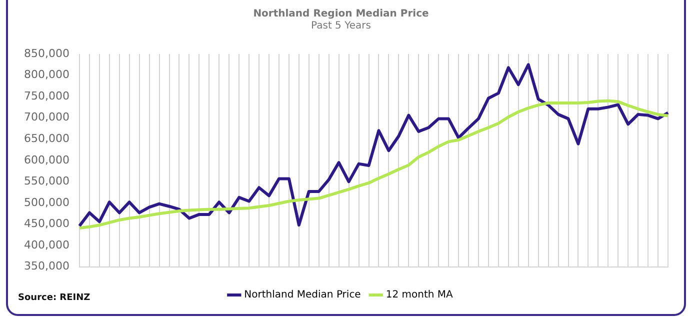 The height and width of the screenshot is (320, 696). I want to click on y-tick-label: 850,000, so click(47, 53).